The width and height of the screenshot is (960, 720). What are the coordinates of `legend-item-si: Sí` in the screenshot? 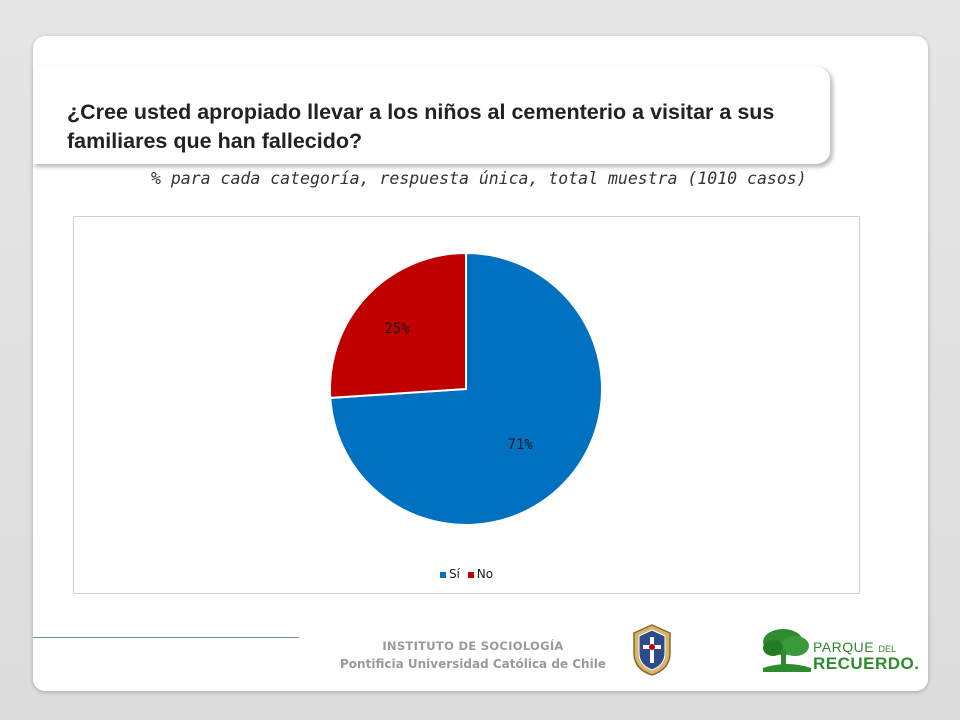 It's located at (449, 574).